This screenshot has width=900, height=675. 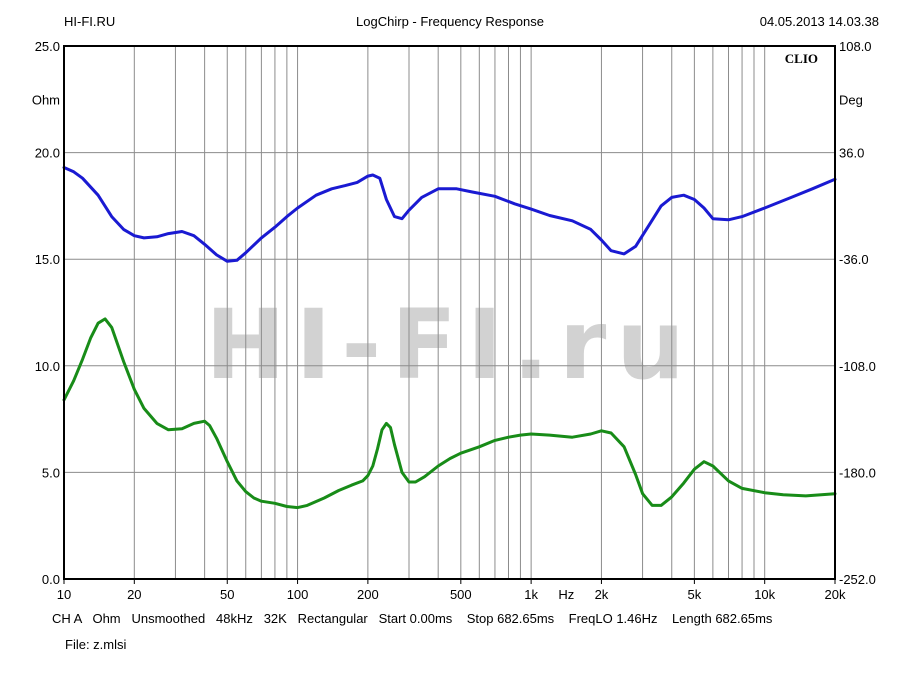 What do you see at coordinates (819, 21) in the screenshot?
I see `header-timestamp: 04.05.2013 14.03.38` at bounding box center [819, 21].